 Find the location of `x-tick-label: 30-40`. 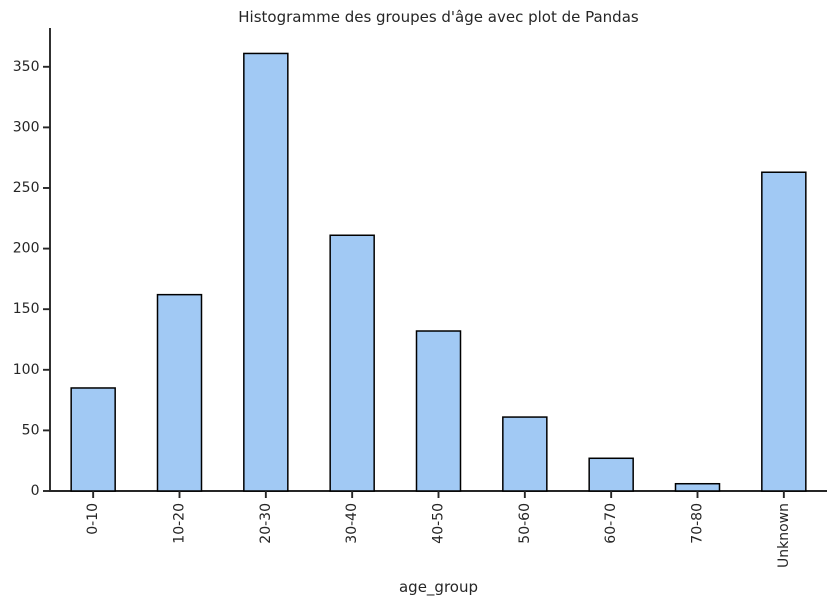

x-tick-label: 30-40 is located at coordinates (352, 523).